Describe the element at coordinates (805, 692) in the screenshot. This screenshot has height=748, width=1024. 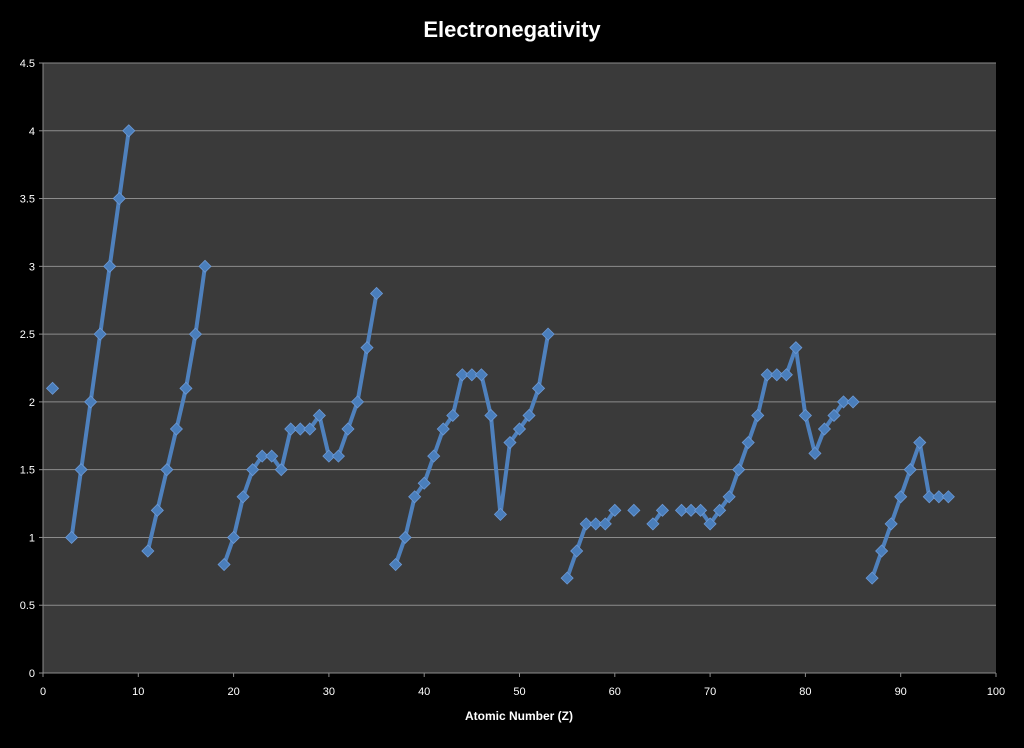
I see `x-tick-label: 80` at that location.